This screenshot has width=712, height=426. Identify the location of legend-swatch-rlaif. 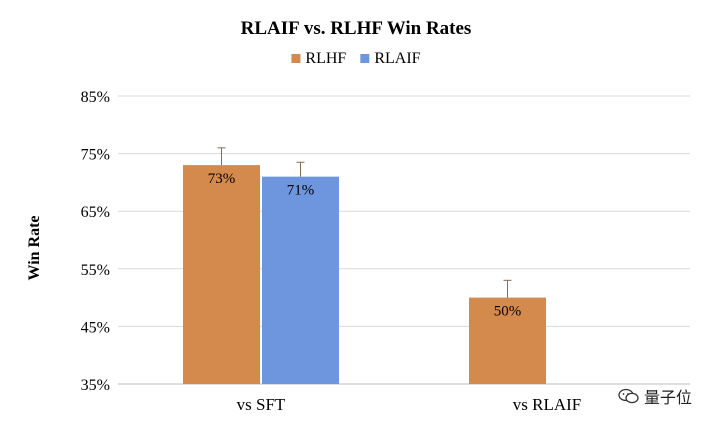
(365, 58).